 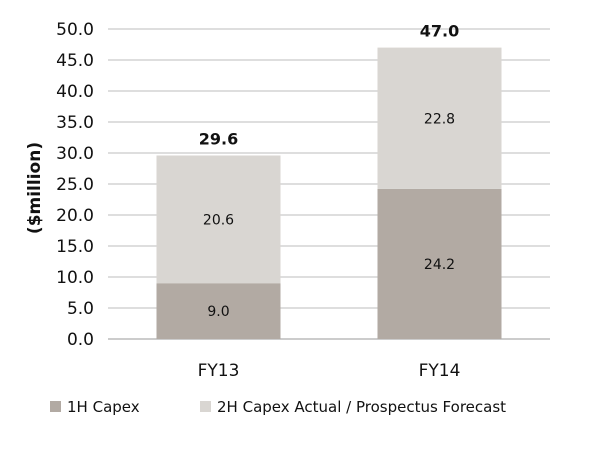 I want to click on bar-segment-2h-fy13, so click(x=218, y=219).